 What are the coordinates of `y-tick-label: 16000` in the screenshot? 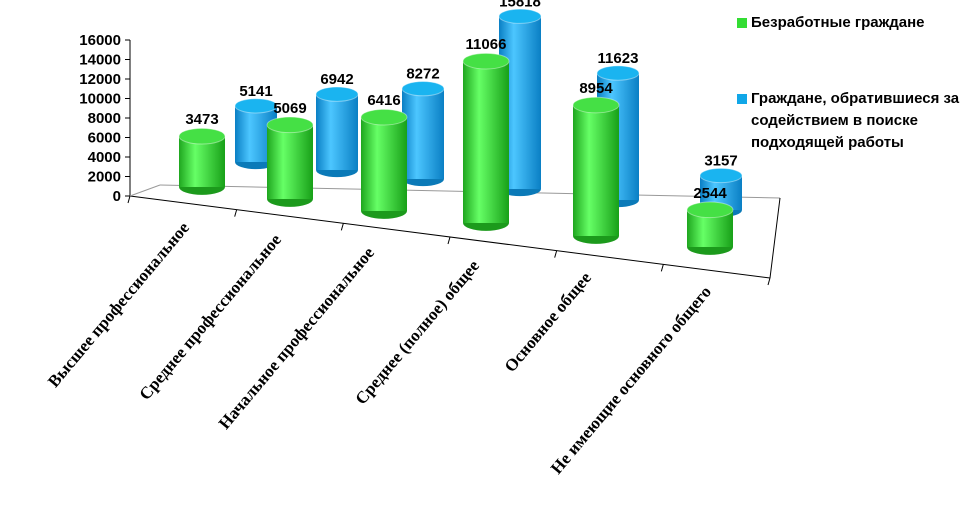 It's located at (100, 40).